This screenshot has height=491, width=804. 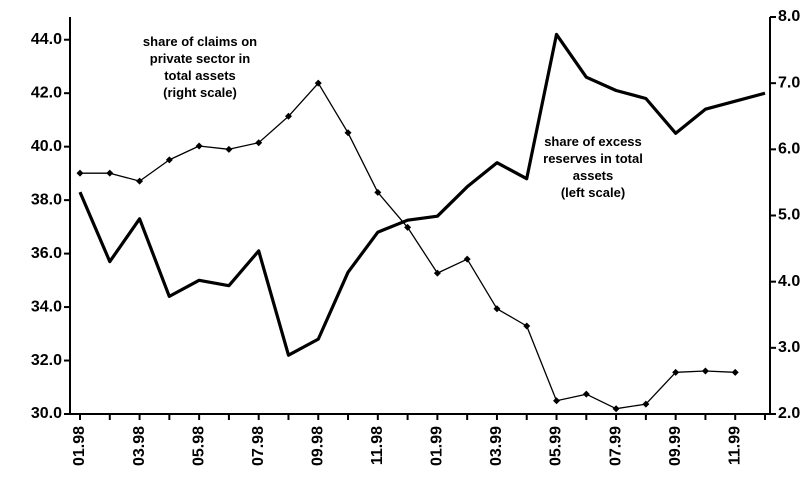 What do you see at coordinates (593, 192) in the screenshot?
I see `annotation: (left scale)` at bounding box center [593, 192].